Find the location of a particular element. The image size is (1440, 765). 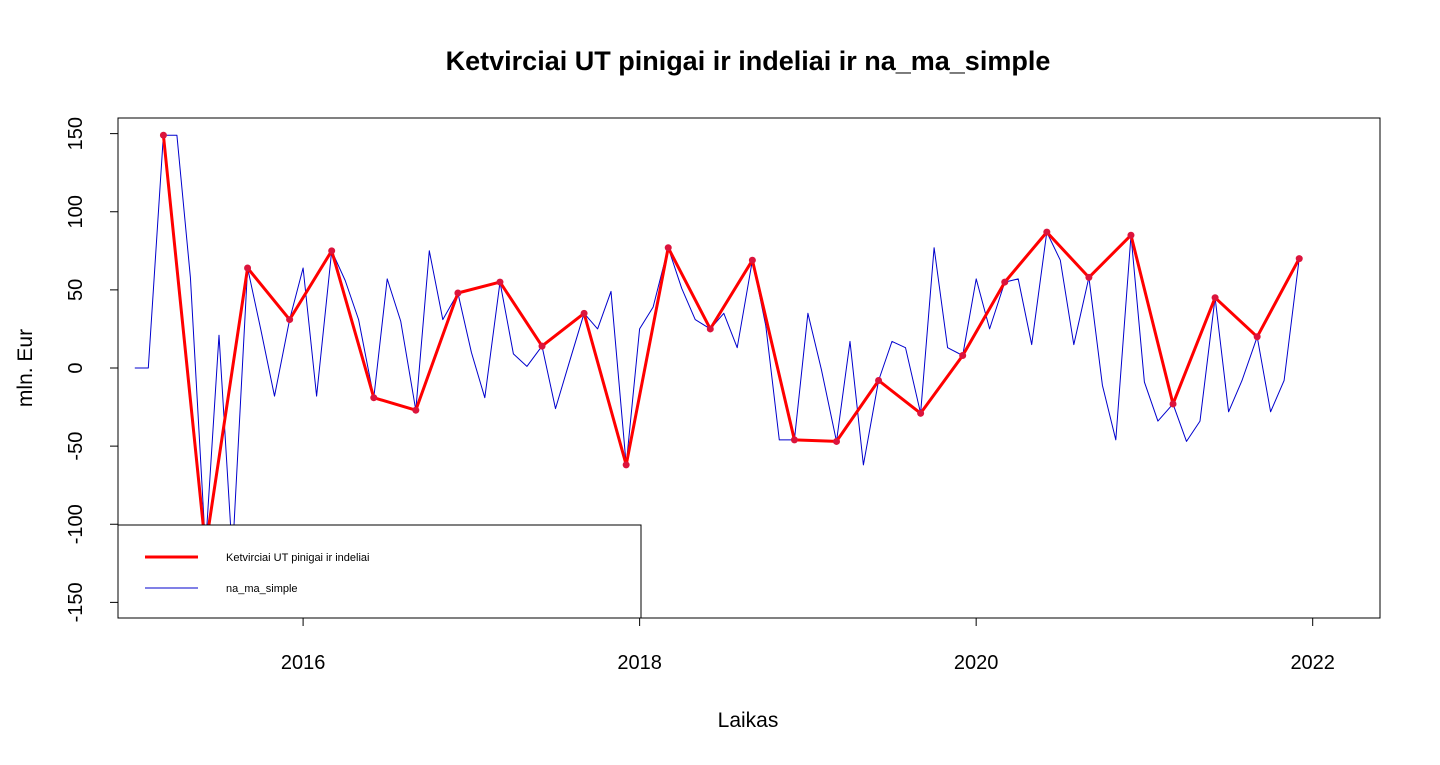

x-tick-label: 2016 is located at coordinates (303, 663).